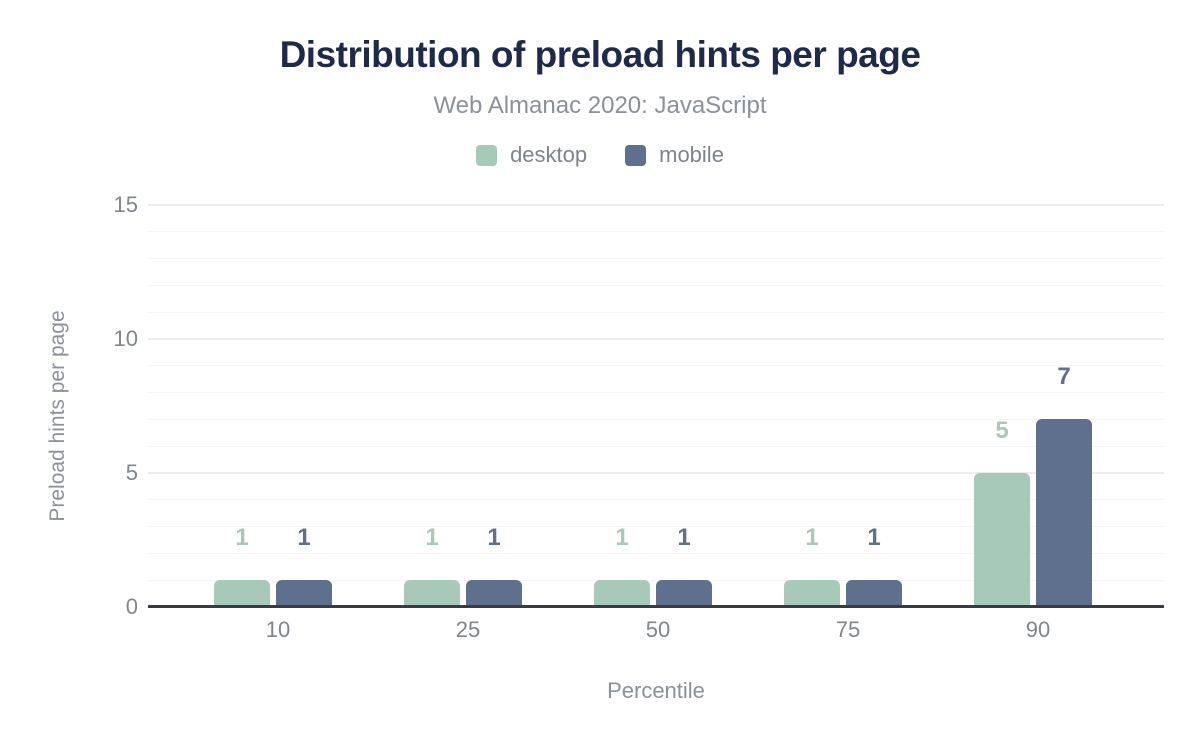 The image size is (1200, 742). Describe the element at coordinates (494, 538) in the screenshot. I see `value-label-mobile-p25: 1` at that location.